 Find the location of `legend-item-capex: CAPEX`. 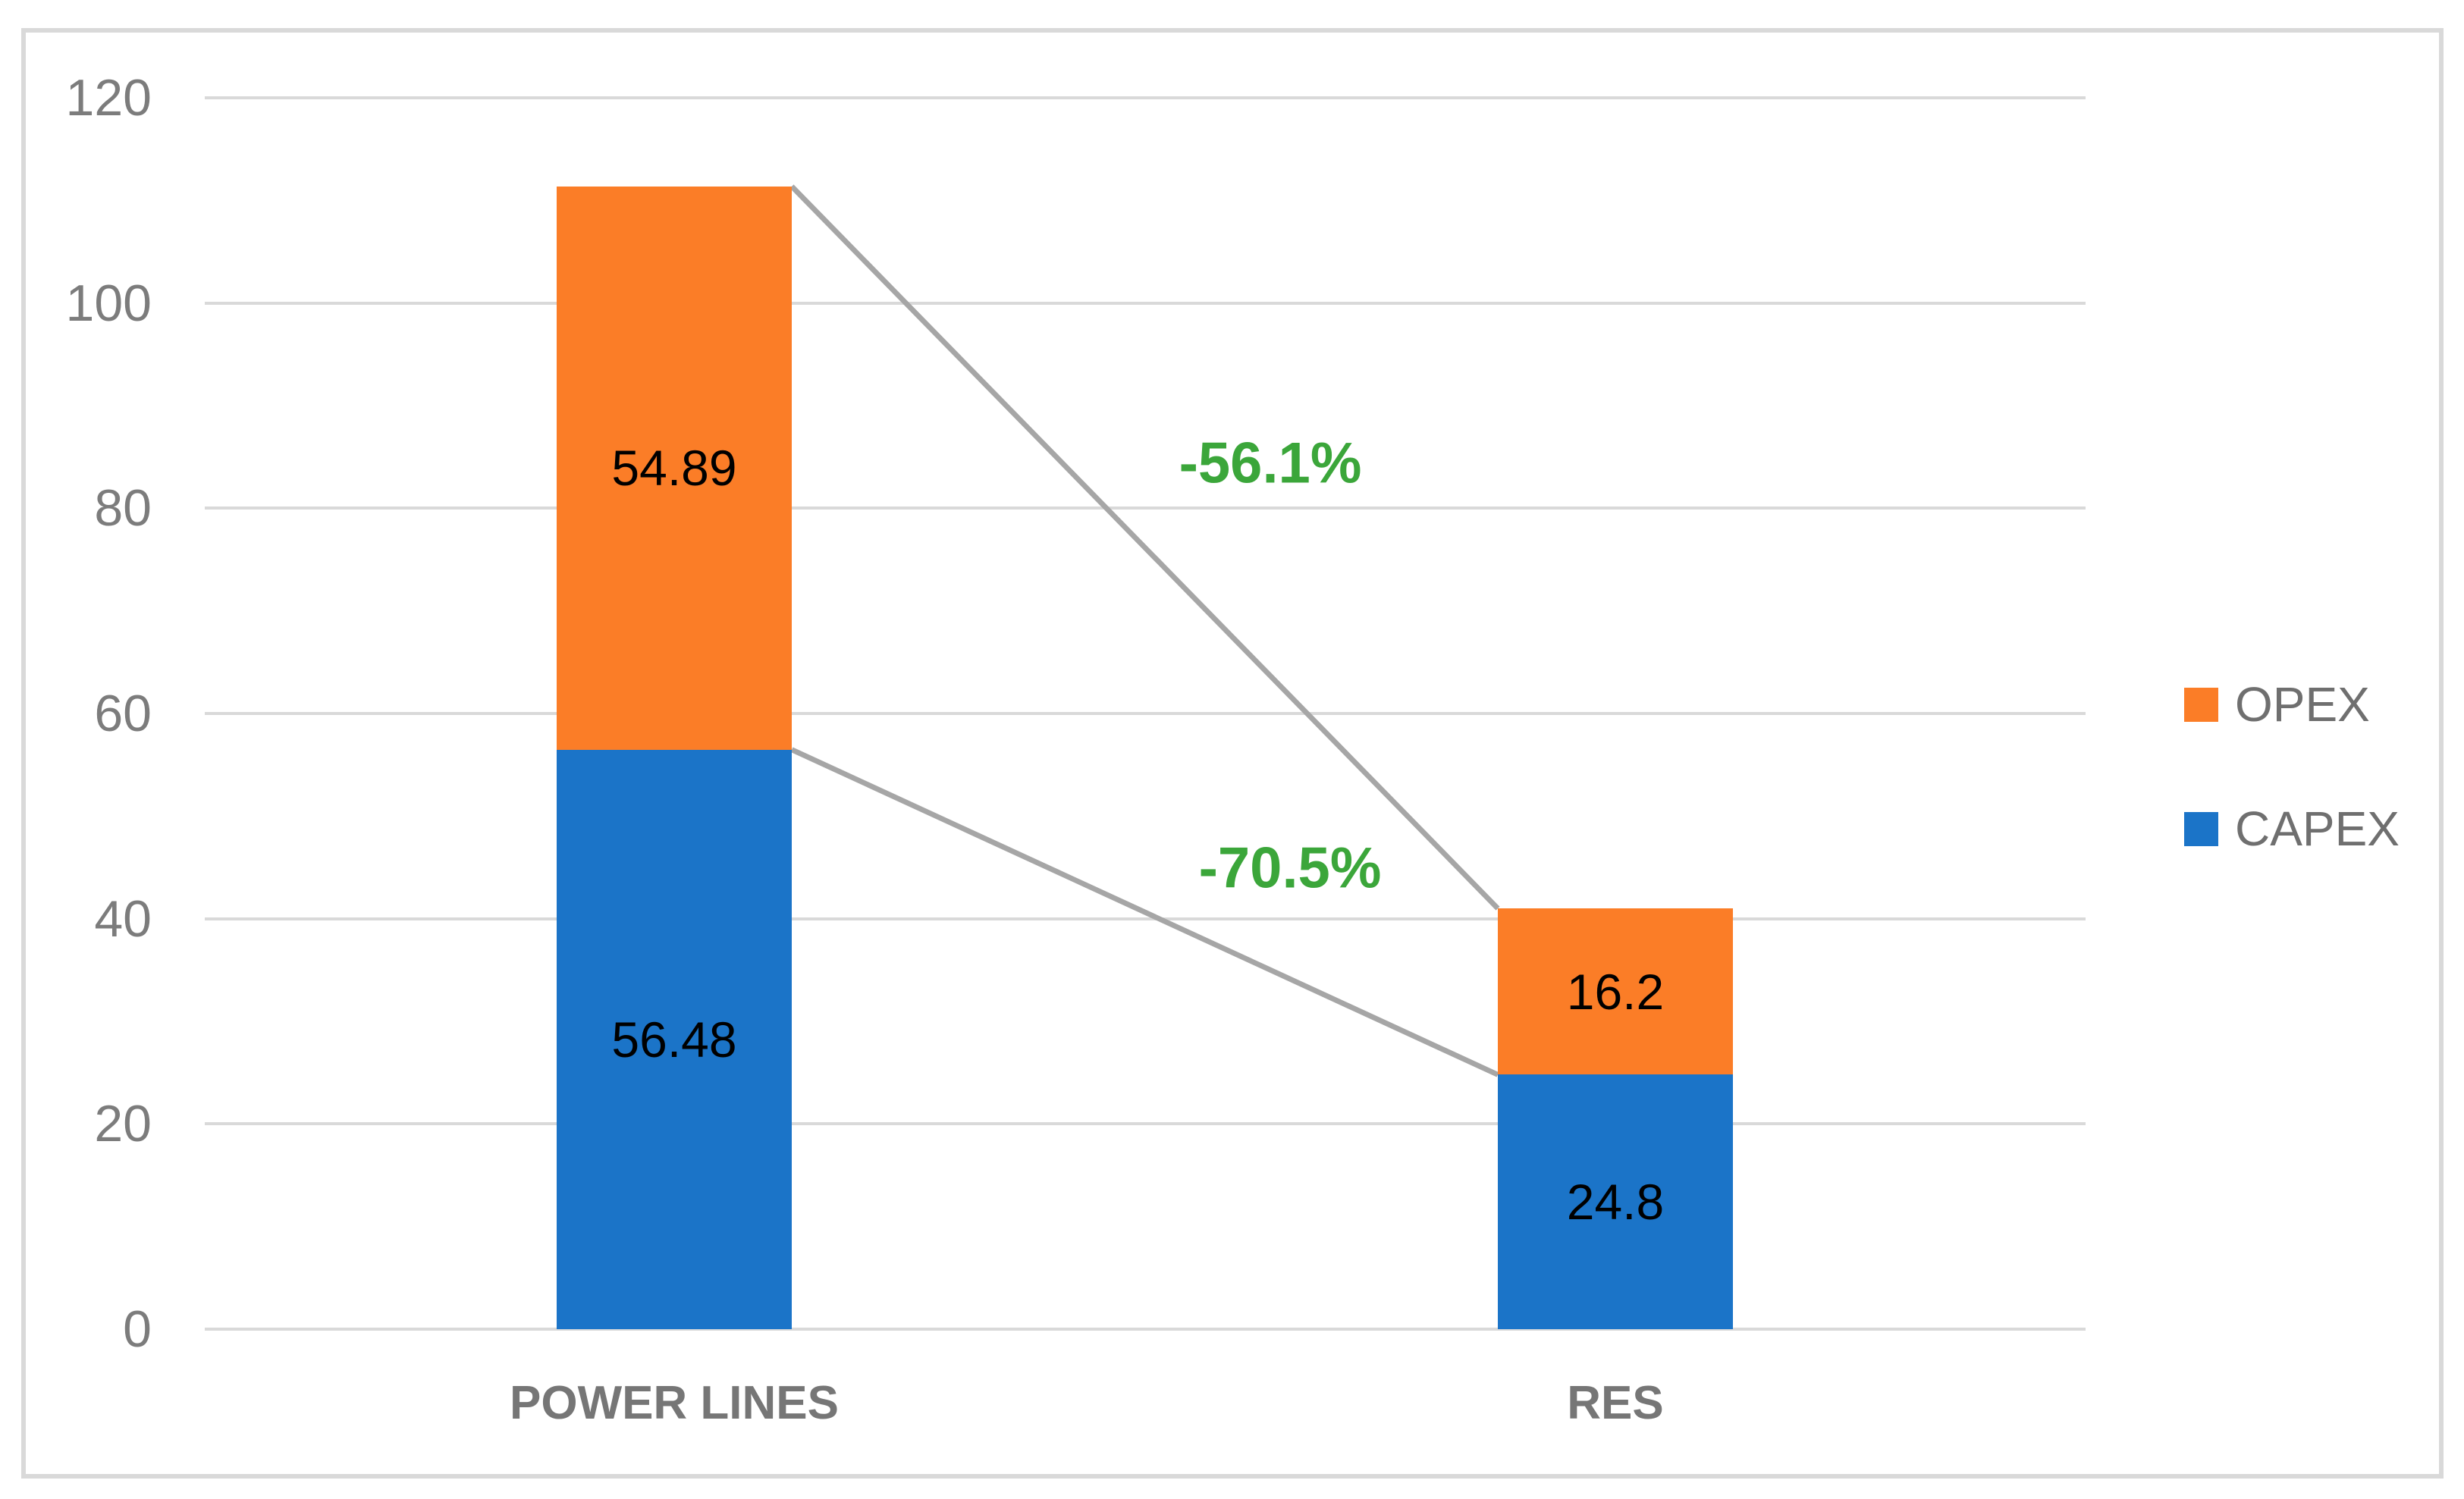

legend-item-capex: CAPEX is located at coordinates (2292, 828).